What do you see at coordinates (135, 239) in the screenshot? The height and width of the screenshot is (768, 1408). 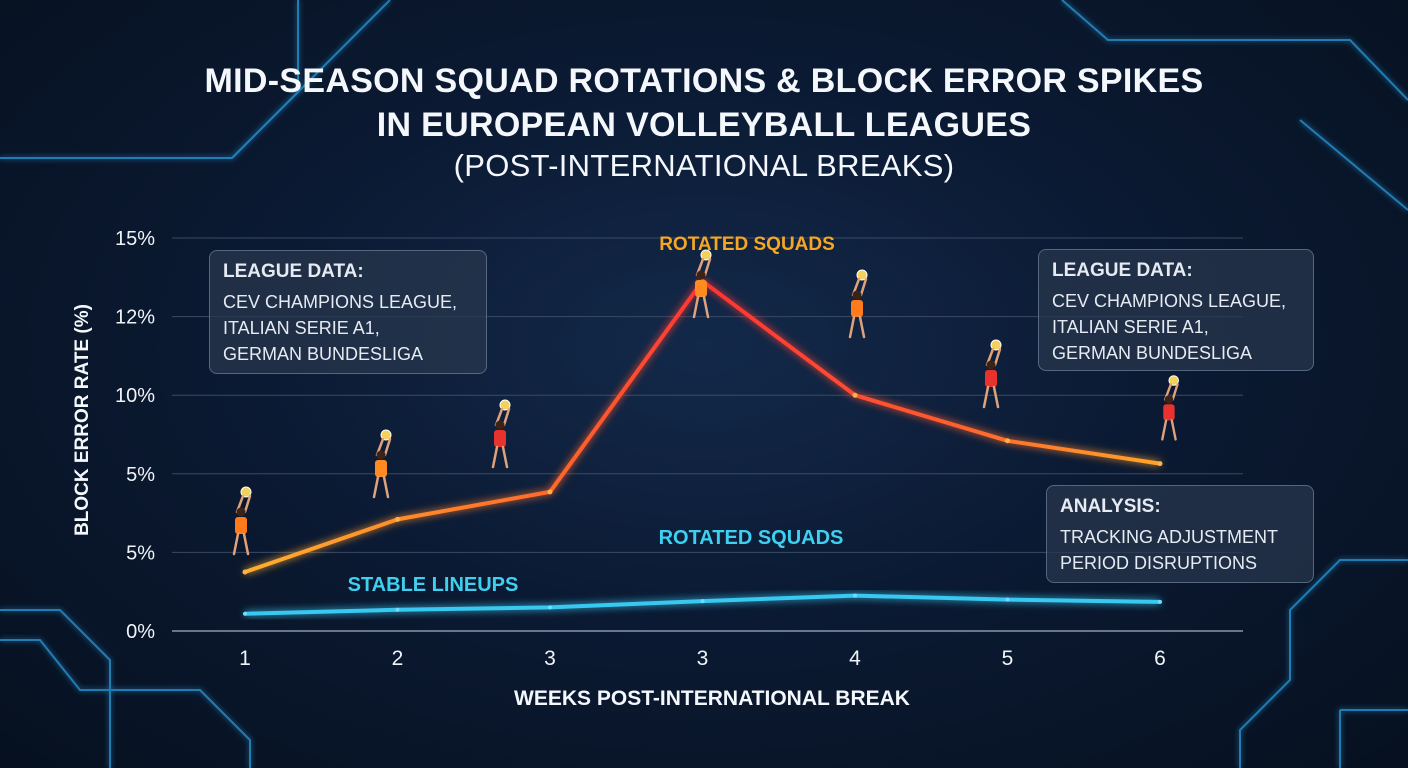 I see `y-tick-label: 15%` at bounding box center [135, 239].